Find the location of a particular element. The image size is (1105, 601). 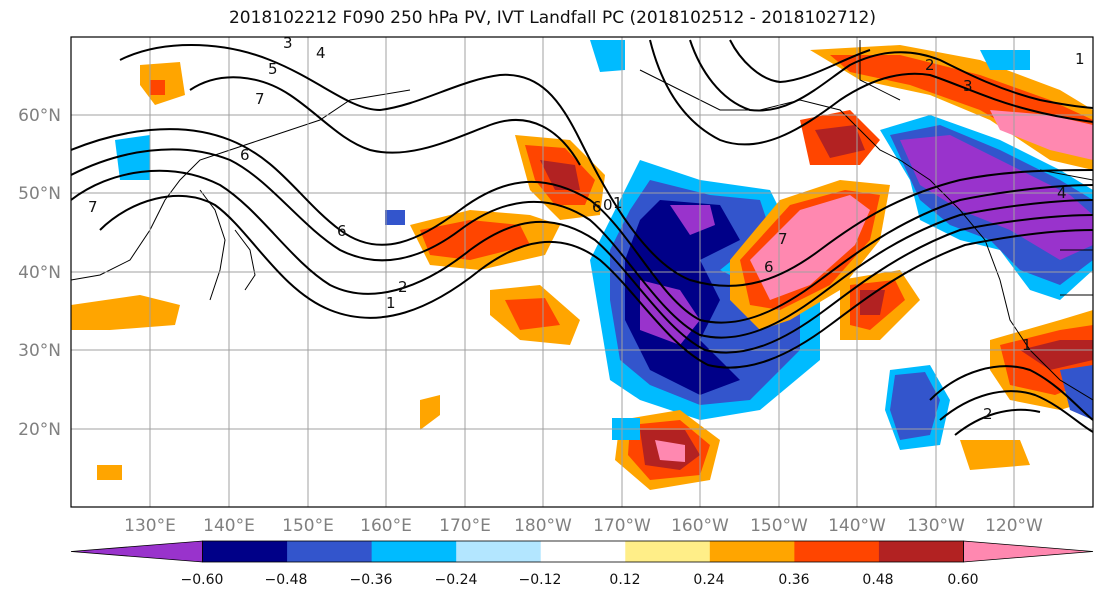

lon-label: 160°W is located at coordinates (700, 526).